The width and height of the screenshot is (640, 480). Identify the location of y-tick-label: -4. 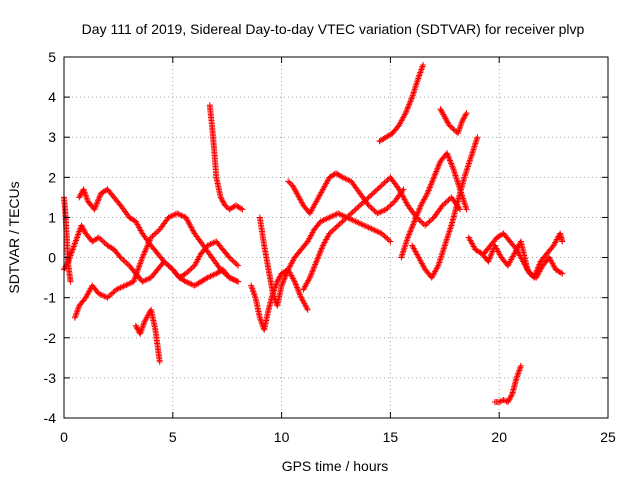
(50, 418).